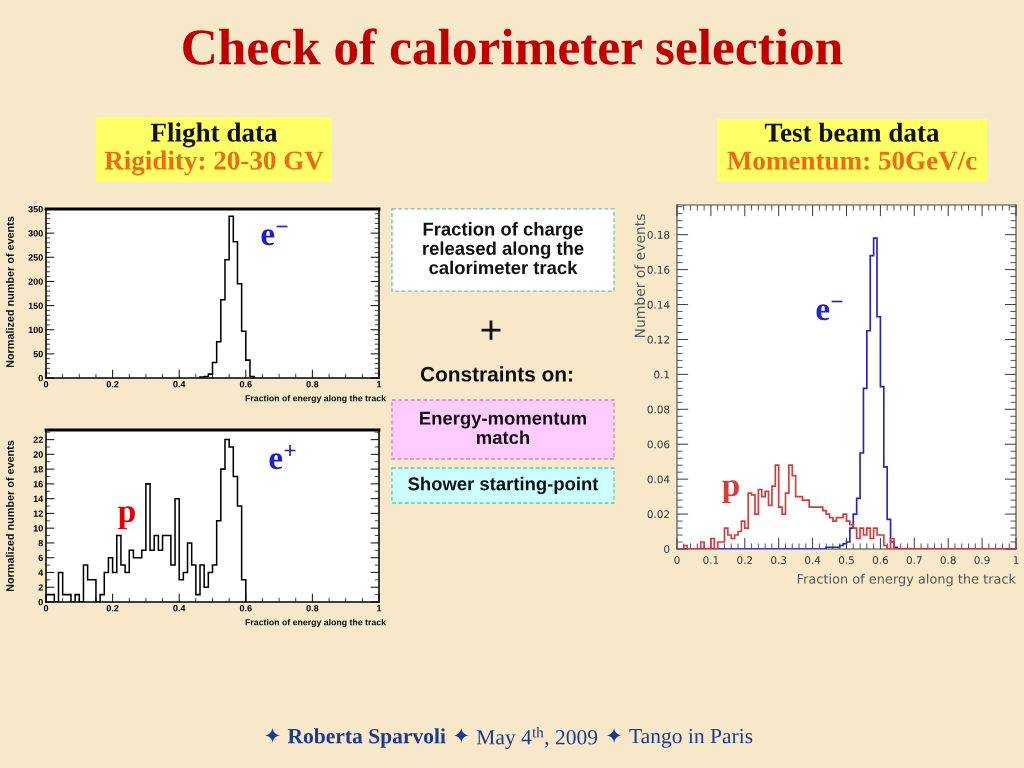 The height and width of the screenshot is (768, 1024). I want to click on y-tick-label: 12, so click(38, 513).